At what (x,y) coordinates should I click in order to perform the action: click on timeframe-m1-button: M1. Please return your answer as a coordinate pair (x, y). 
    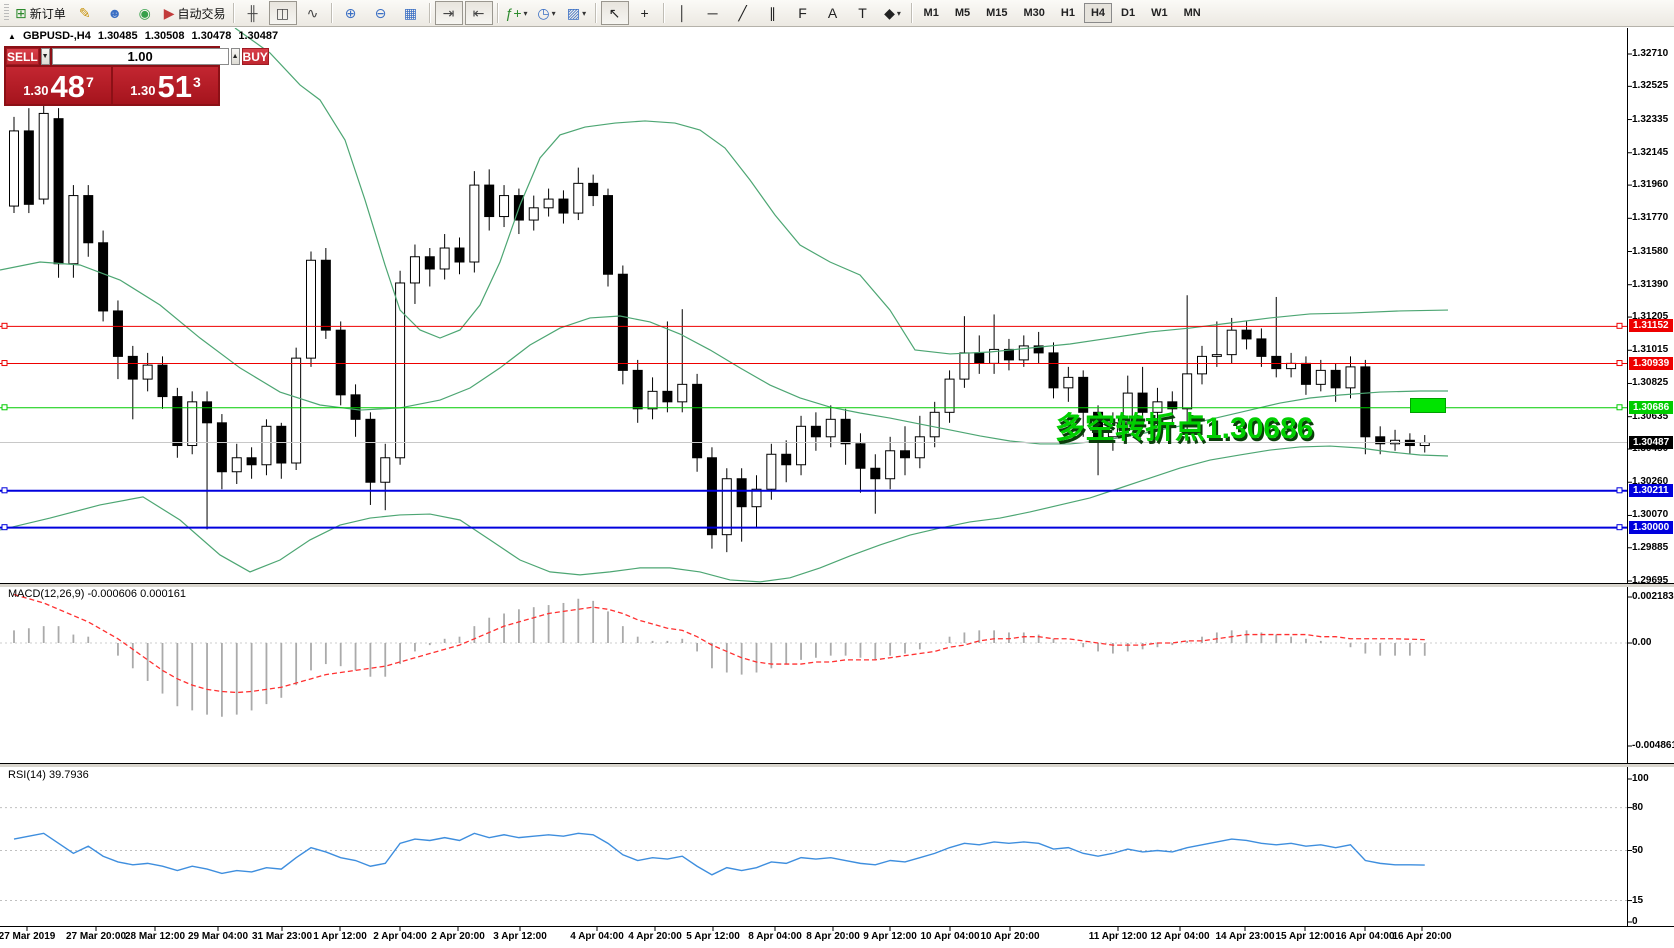
    Looking at the image, I should click on (931, 13).